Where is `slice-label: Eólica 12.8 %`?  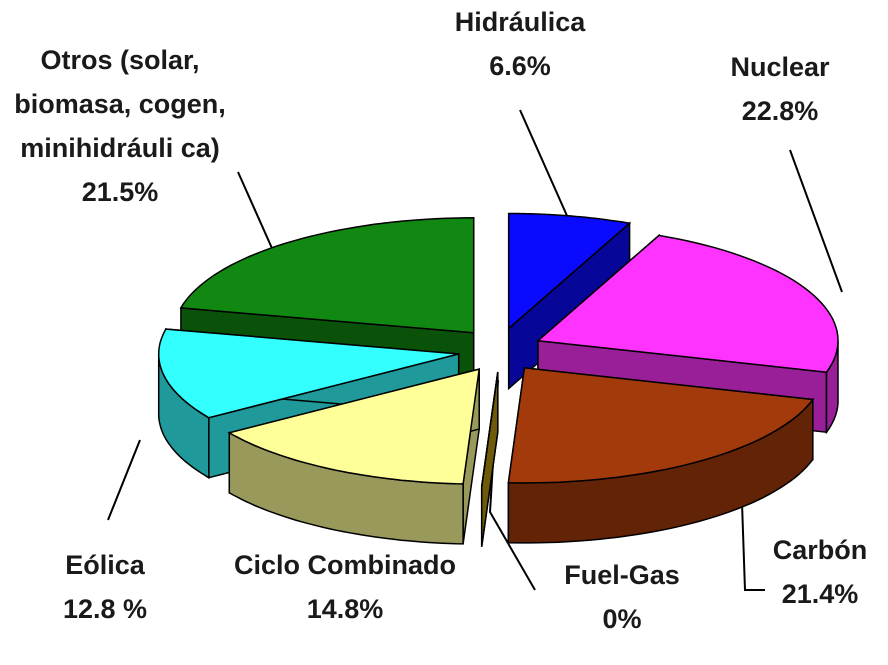 slice-label: Eólica 12.8 % is located at coordinates (105, 587).